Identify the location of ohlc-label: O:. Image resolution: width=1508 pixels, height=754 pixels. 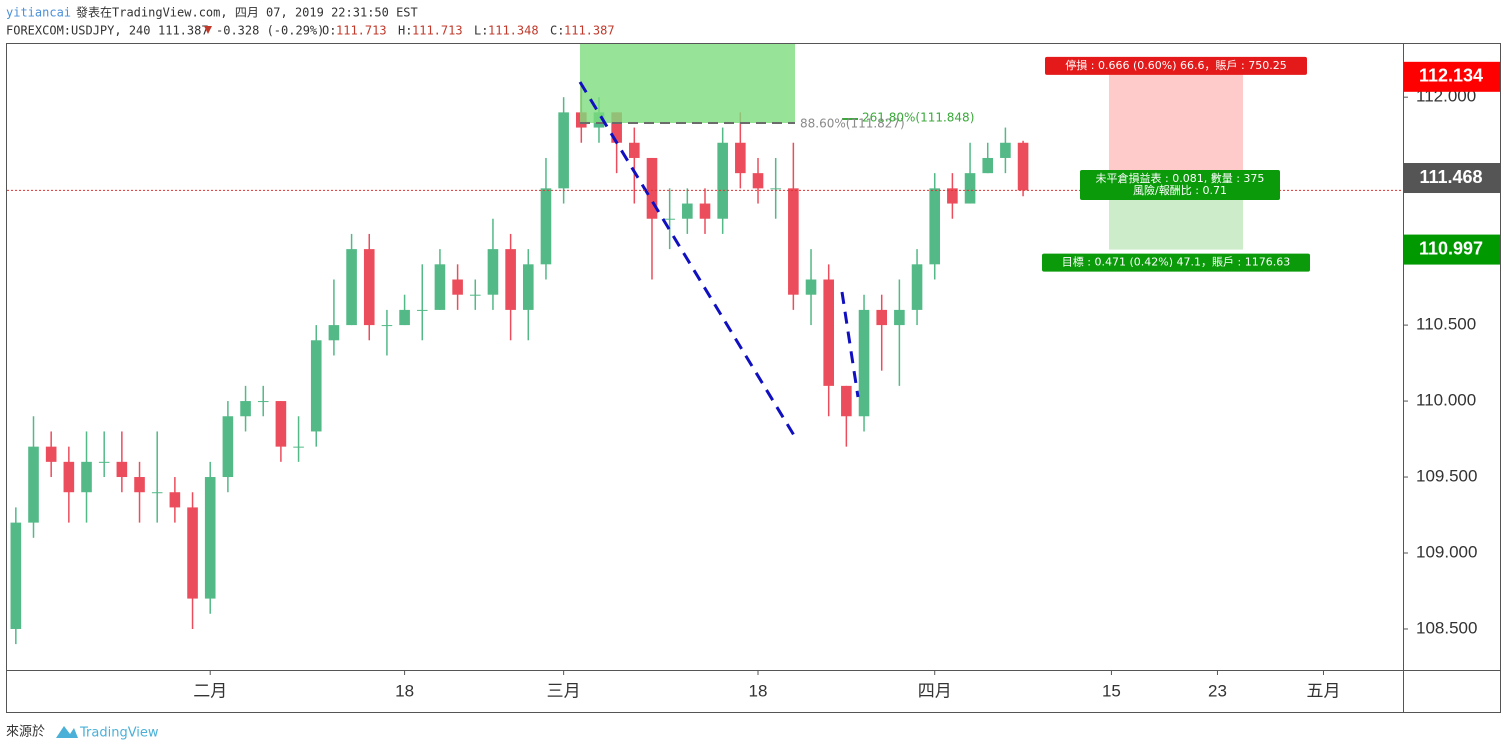
(329, 31).